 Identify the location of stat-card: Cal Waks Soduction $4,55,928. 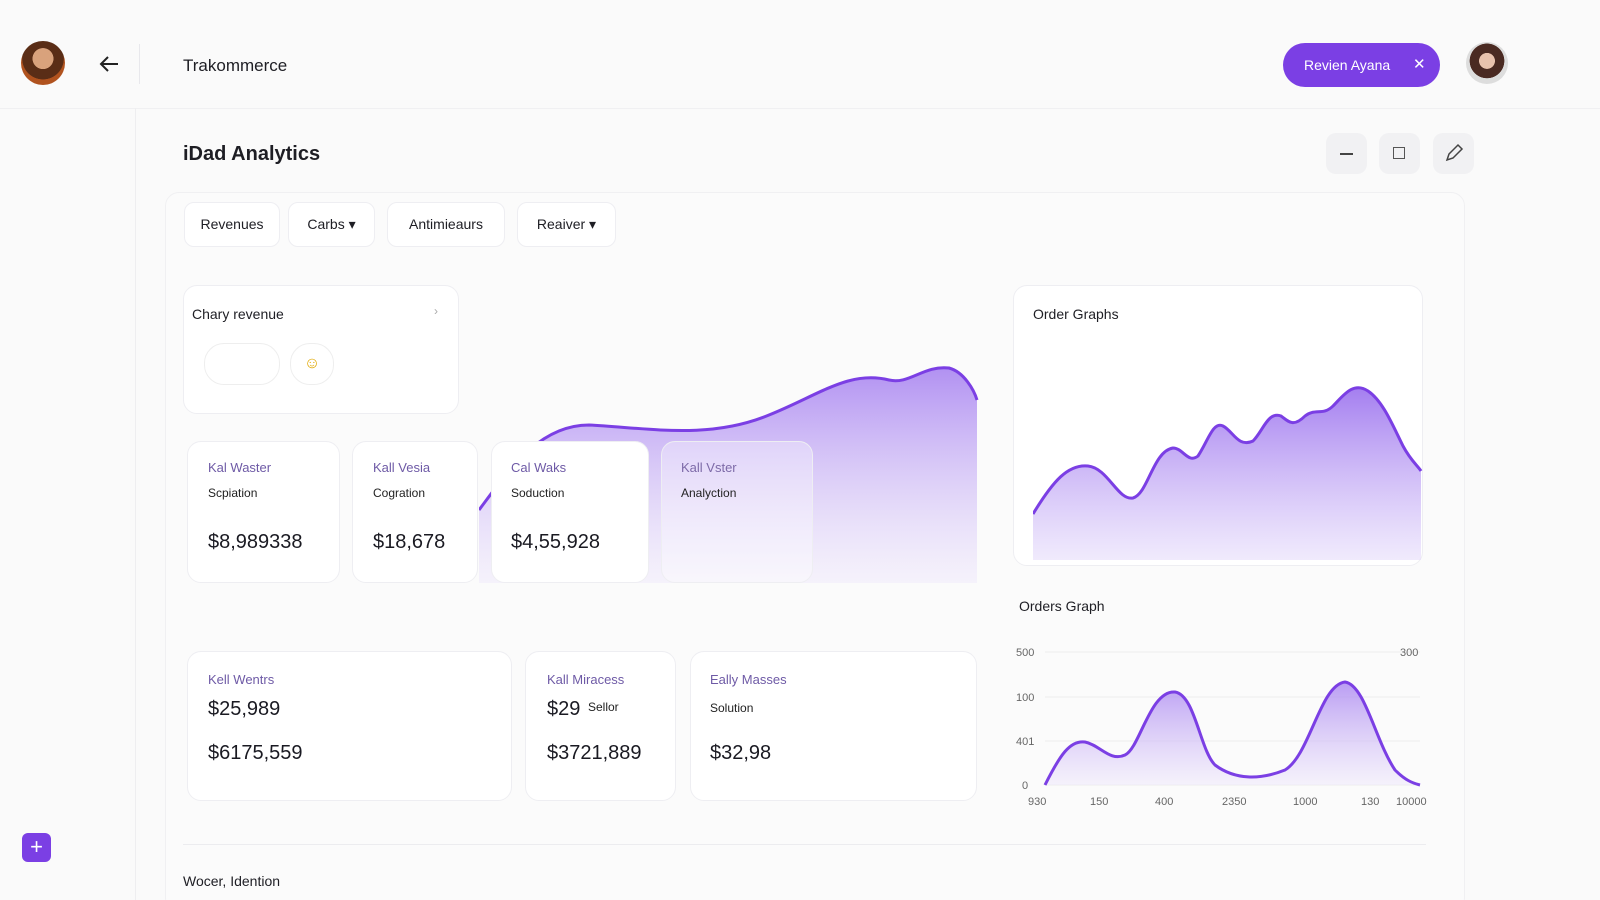
(570, 512).